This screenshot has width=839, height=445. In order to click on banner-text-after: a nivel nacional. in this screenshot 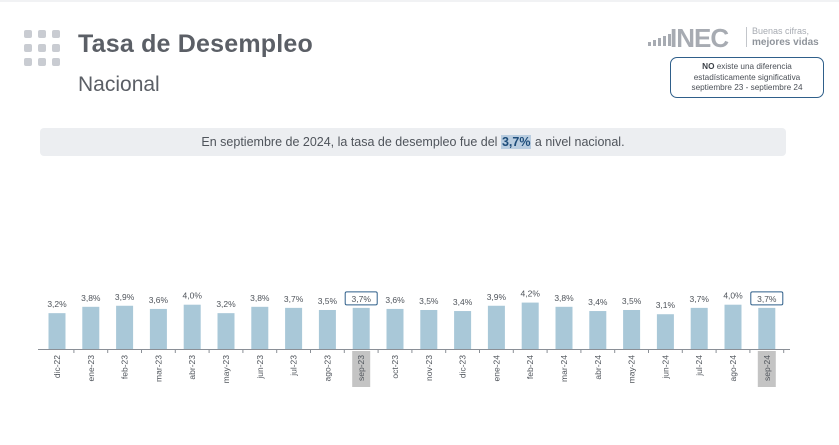, I will do `click(578, 142)`.